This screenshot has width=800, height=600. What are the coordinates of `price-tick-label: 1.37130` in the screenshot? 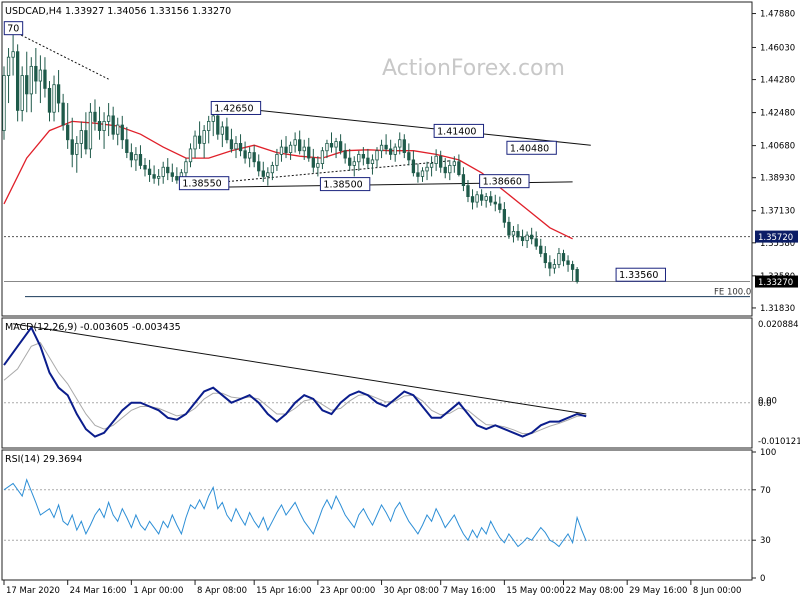 It's located at (777, 212).